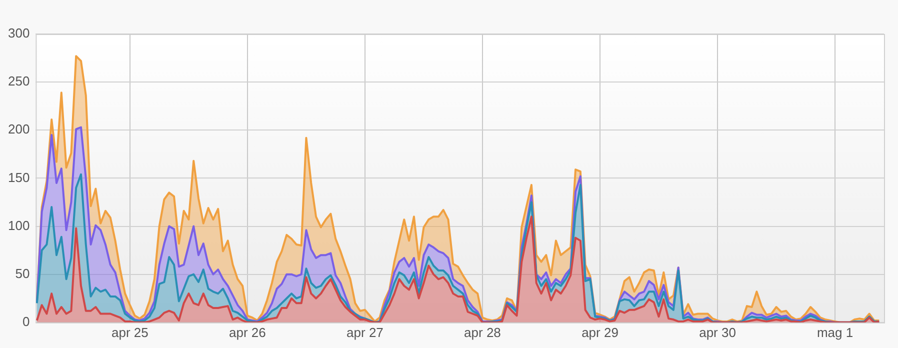 This screenshot has height=348, width=898. Describe the element at coordinates (19, 129) in the screenshot. I see `y-tick-label: 200` at that location.